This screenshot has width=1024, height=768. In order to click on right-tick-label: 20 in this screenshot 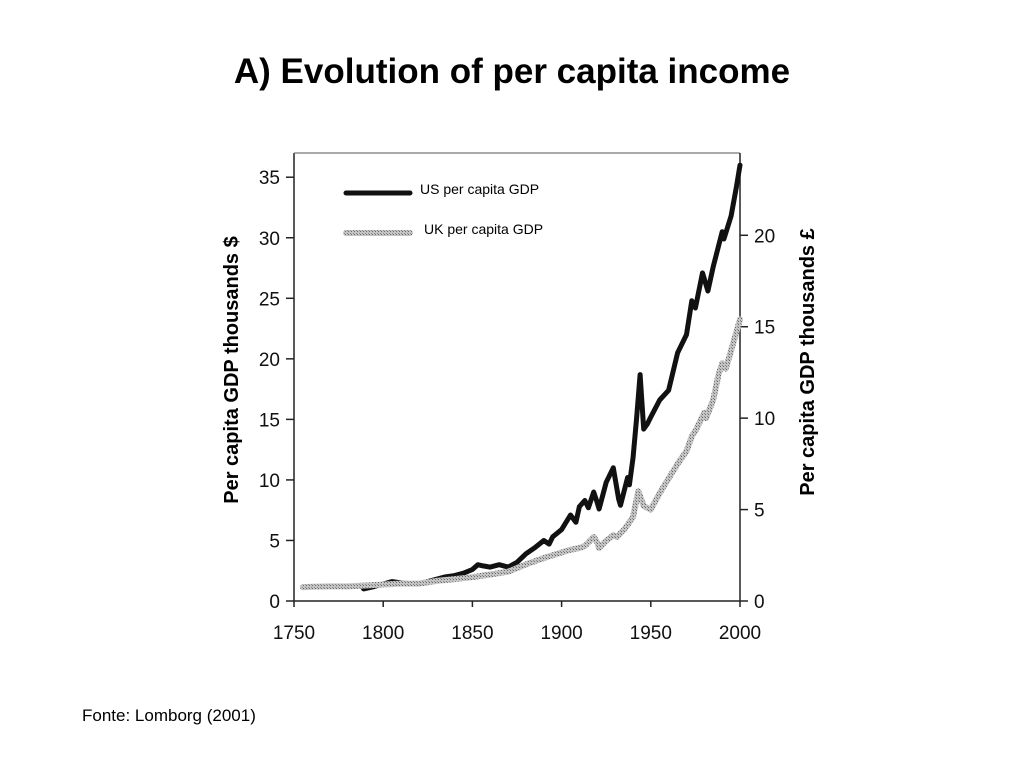, I will do `click(764, 236)`.